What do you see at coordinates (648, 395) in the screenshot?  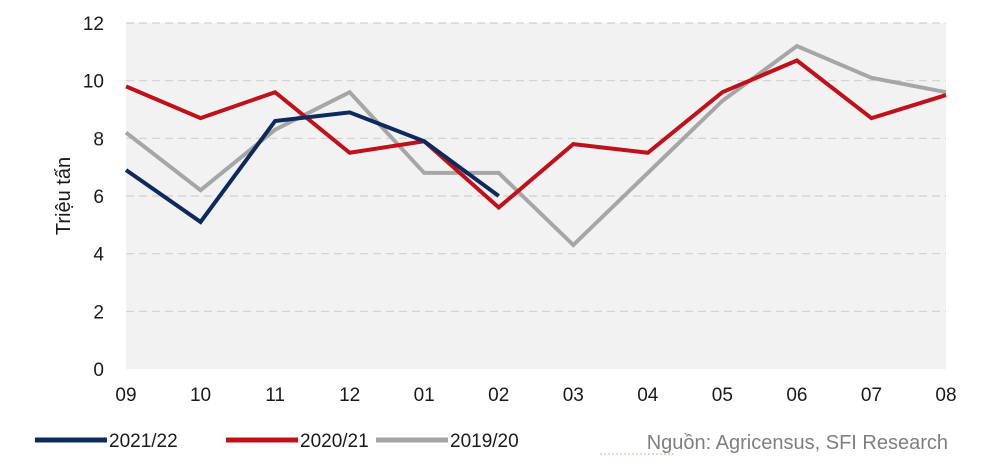 I see `x-tick-label: 04` at bounding box center [648, 395].